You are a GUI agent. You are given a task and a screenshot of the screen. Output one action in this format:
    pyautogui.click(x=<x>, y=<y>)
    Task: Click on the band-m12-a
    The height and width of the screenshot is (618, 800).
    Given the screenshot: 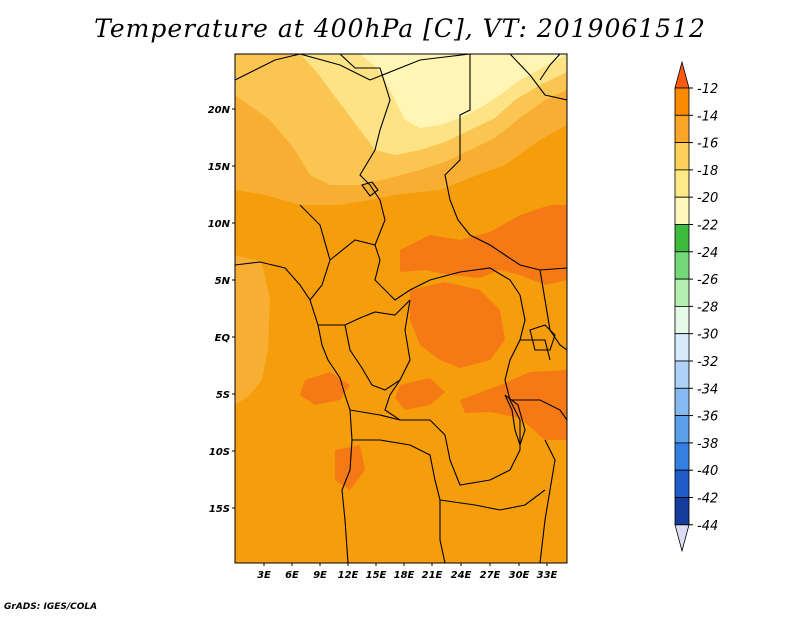 What is the action you would take?
    pyautogui.click(x=483, y=245)
    